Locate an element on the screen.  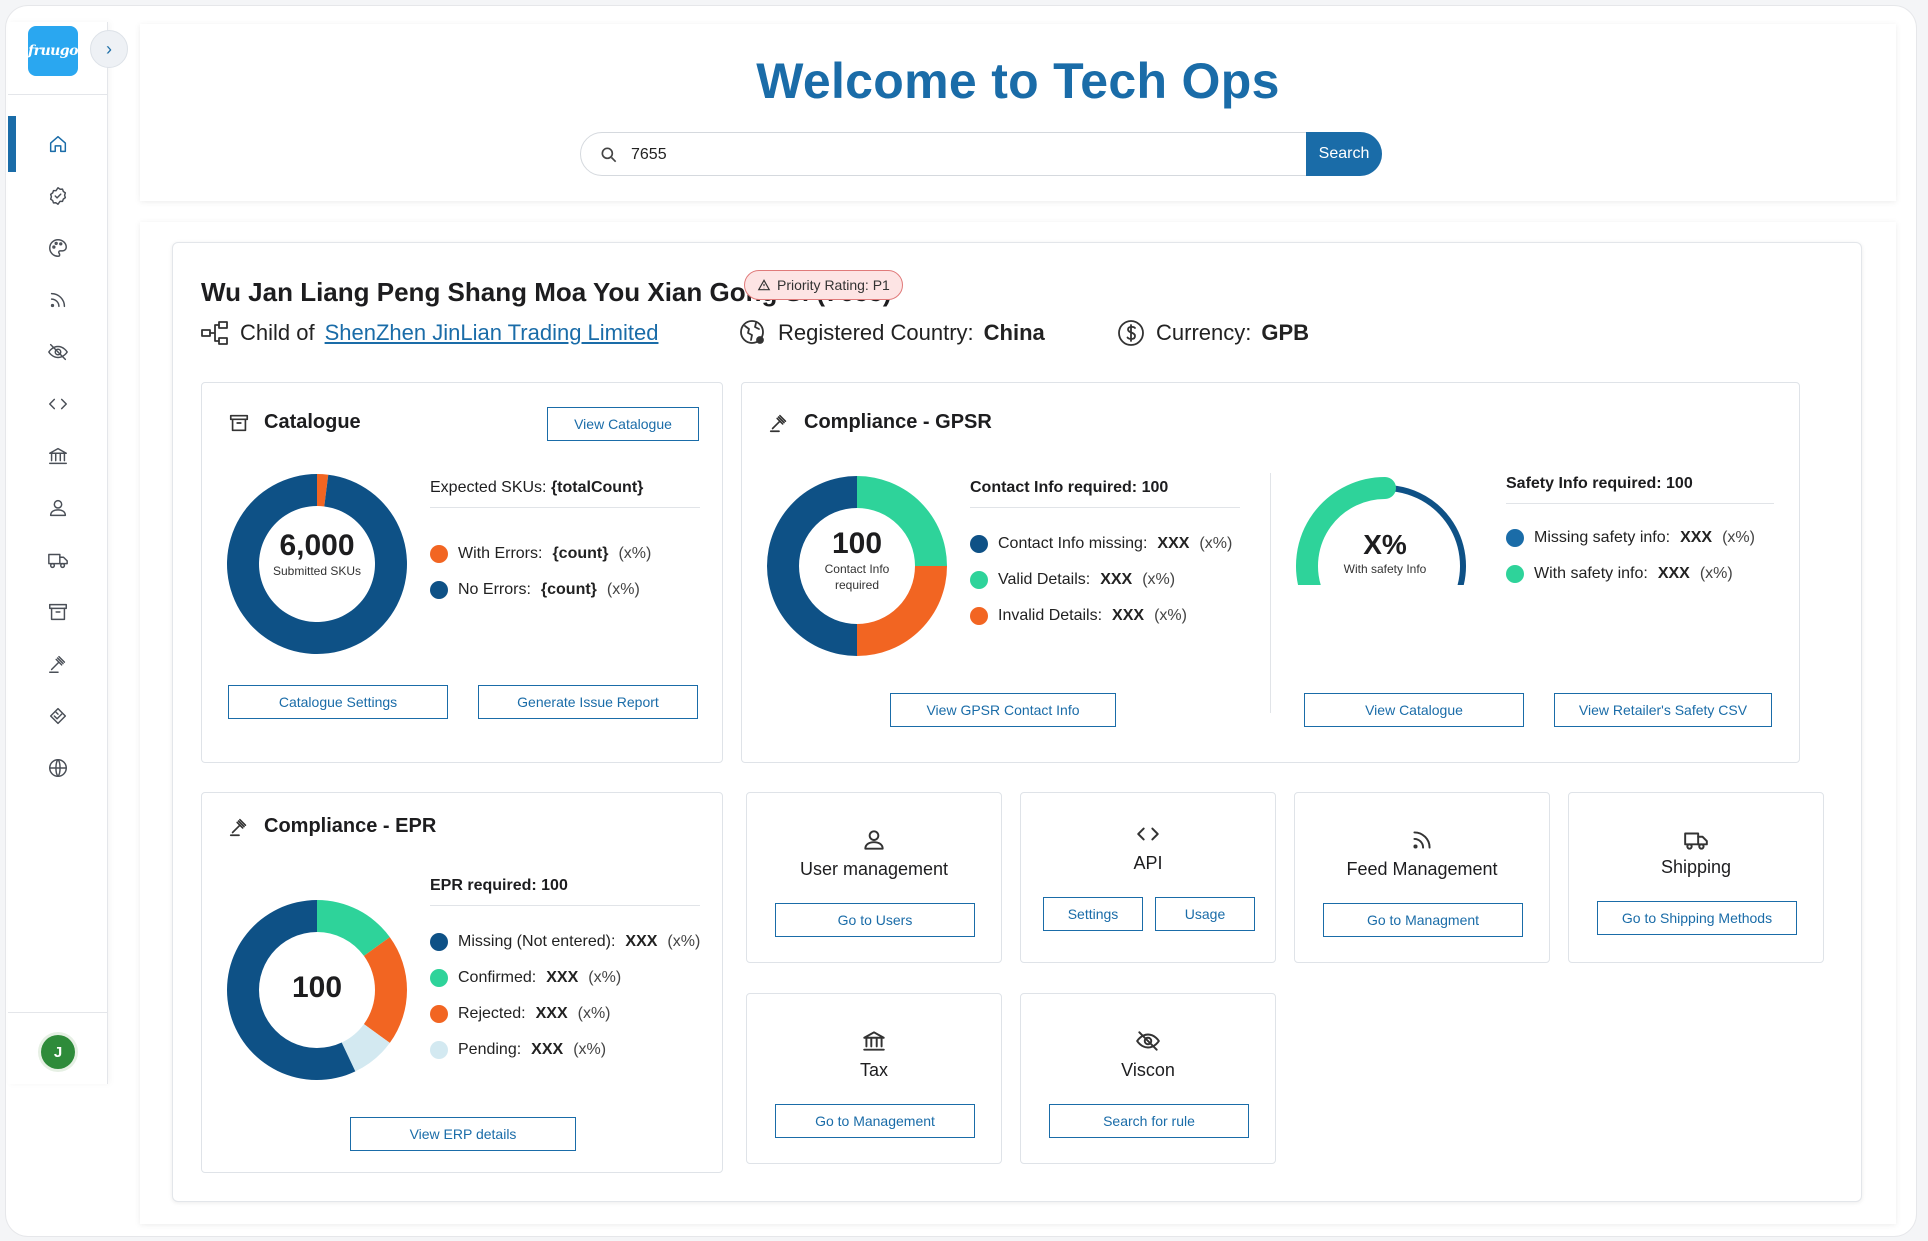
sidebar-item-tax is located at coordinates (58, 456).